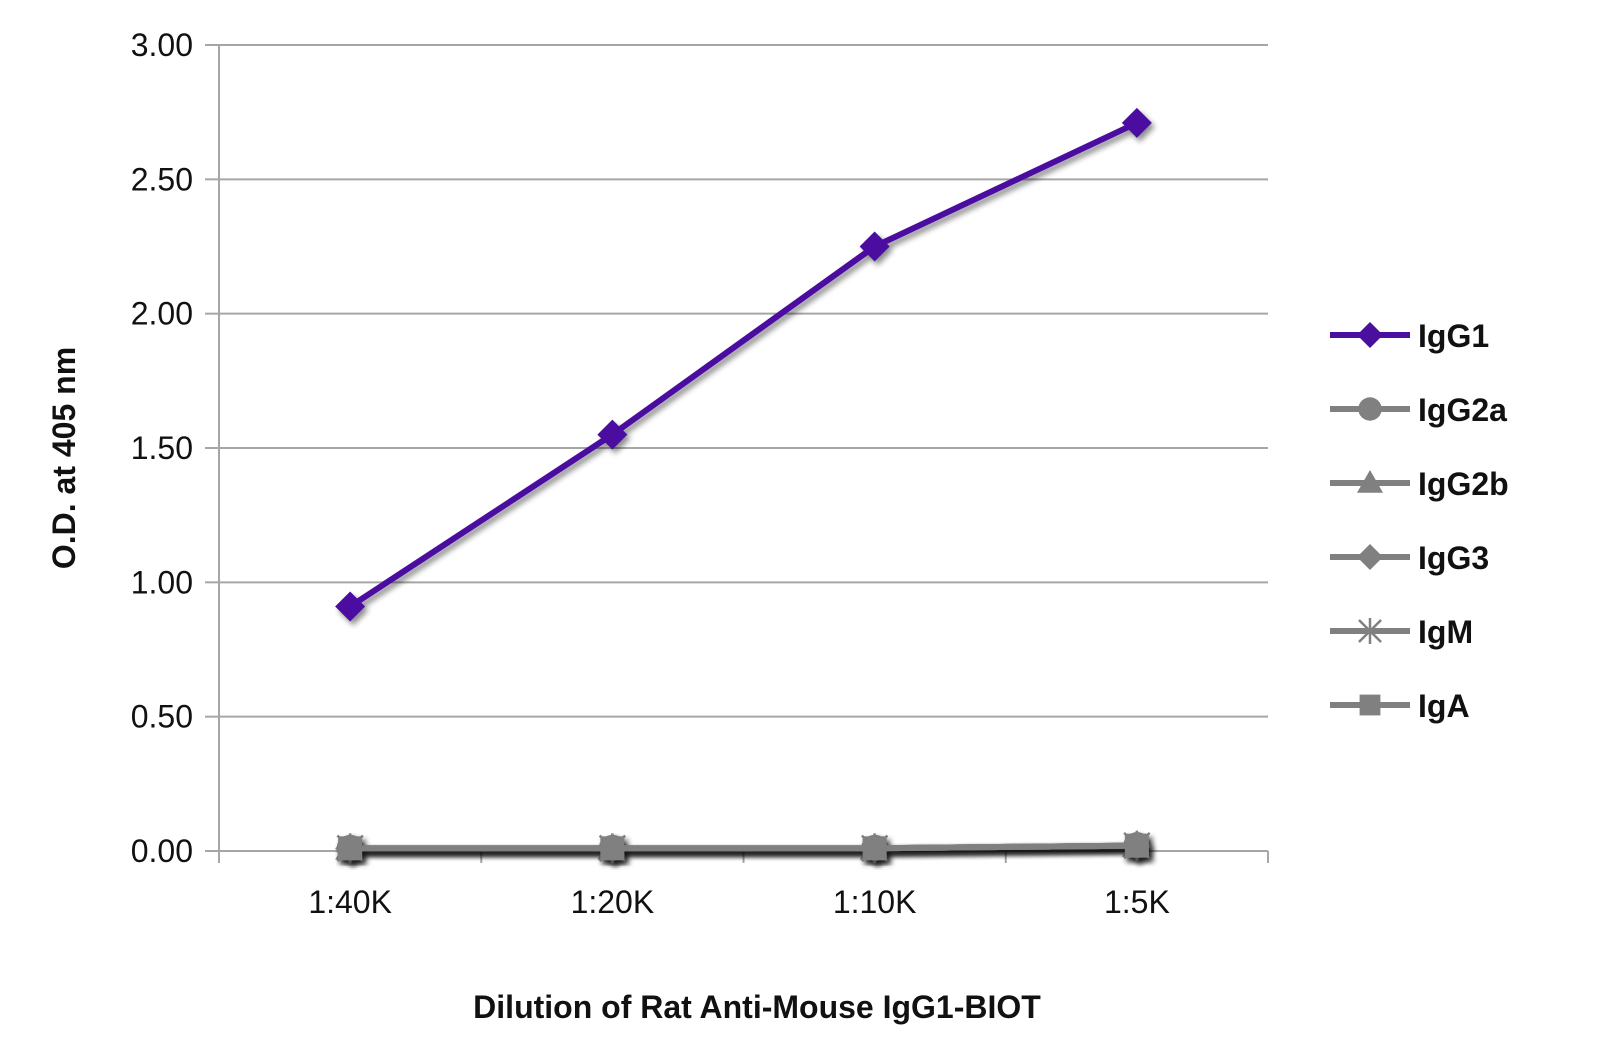  I want to click on y-tick-label: 0.50, so click(162, 717).